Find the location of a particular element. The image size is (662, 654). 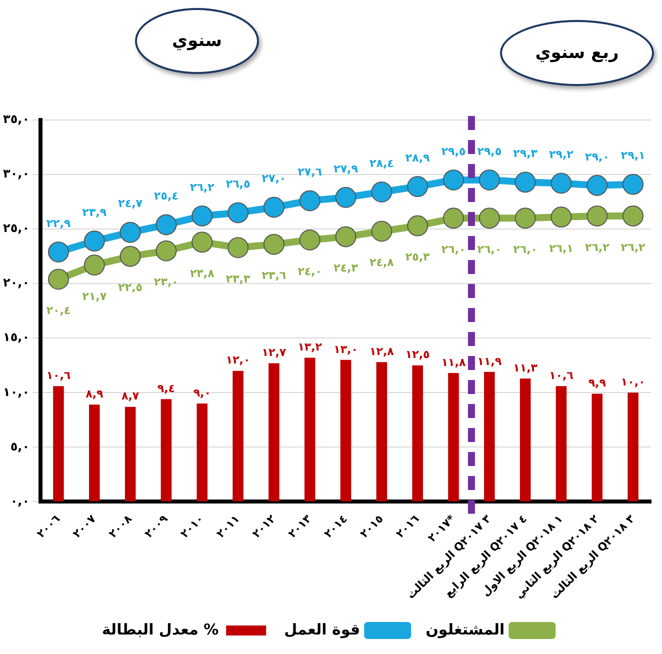

data-label: ١١,٩ is located at coordinates (489, 361).